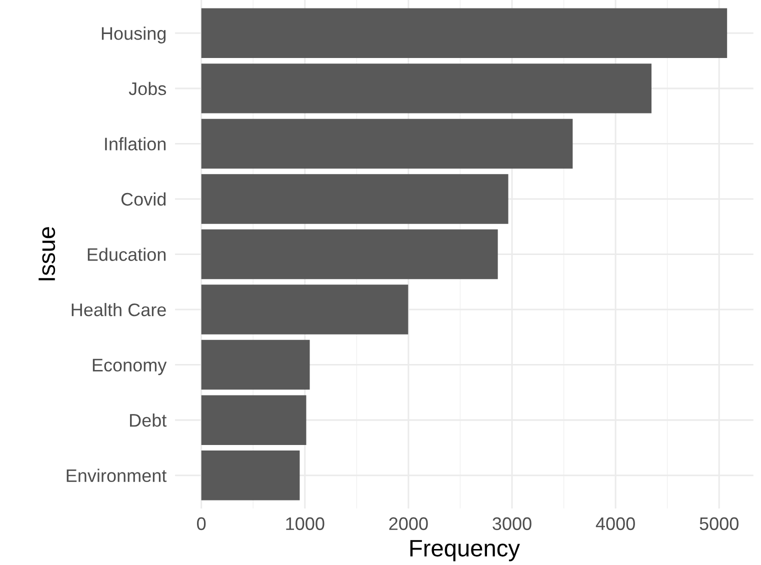  Describe the element at coordinates (116, 475) in the screenshot. I see `y-tick-label: Environment` at that location.